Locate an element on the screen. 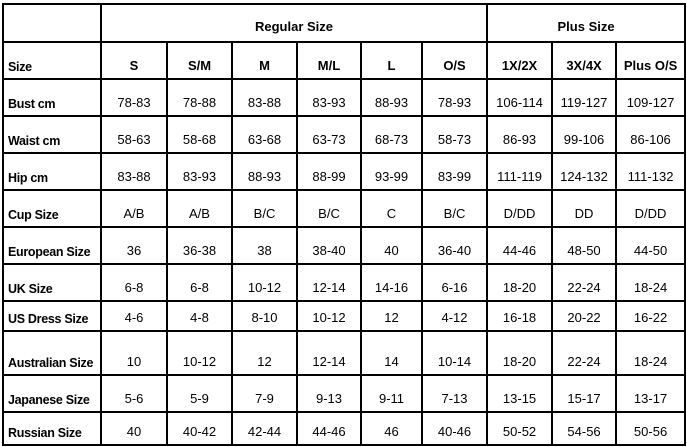 The height and width of the screenshot is (447, 687). size-cell: 8-10 is located at coordinates (264, 316).